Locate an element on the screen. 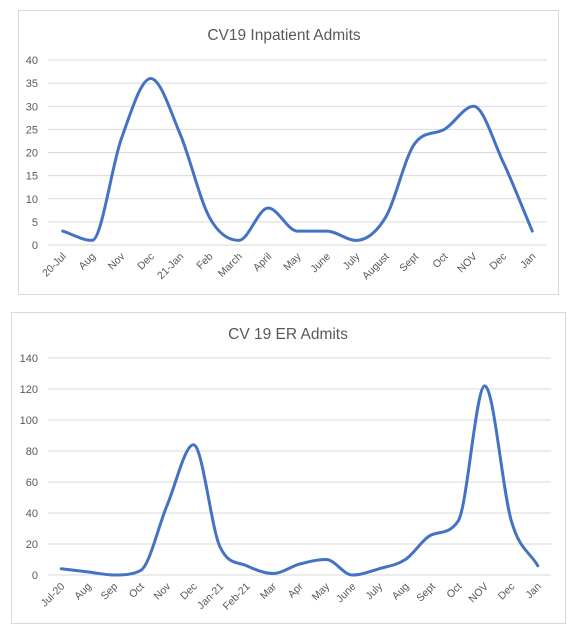 The height and width of the screenshot is (633, 578). y-tick-label: 100 is located at coordinates (29, 421).